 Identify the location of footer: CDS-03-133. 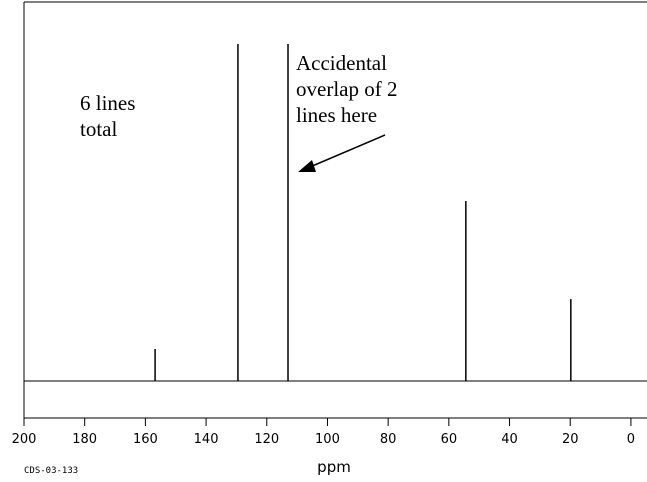
(51, 471).